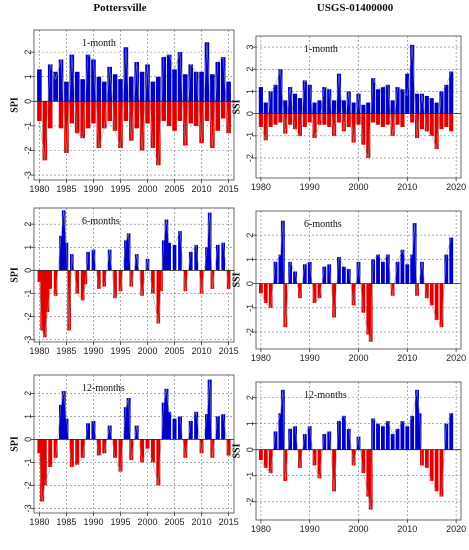 The image size is (469, 550). What do you see at coordinates (250, 91) in the screenshot?
I see `y-tick-label: 1` at bounding box center [250, 91].